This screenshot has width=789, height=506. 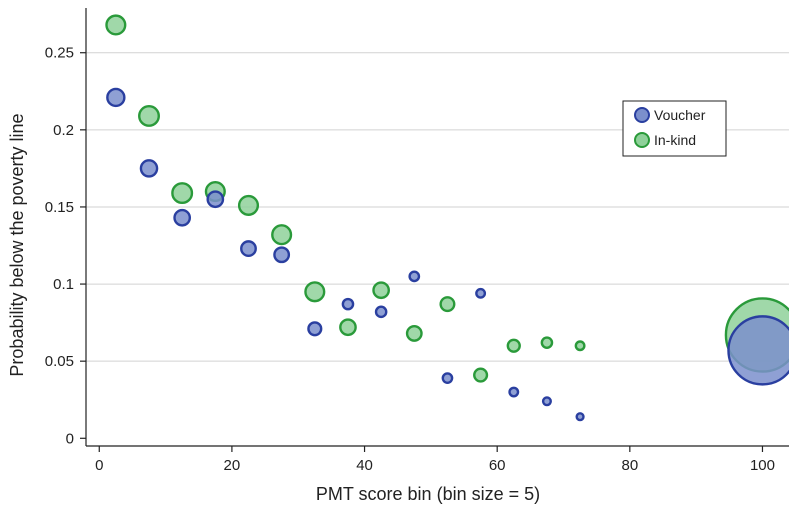 I want to click on legend-label: In-kind, so click(x=675, y=140).